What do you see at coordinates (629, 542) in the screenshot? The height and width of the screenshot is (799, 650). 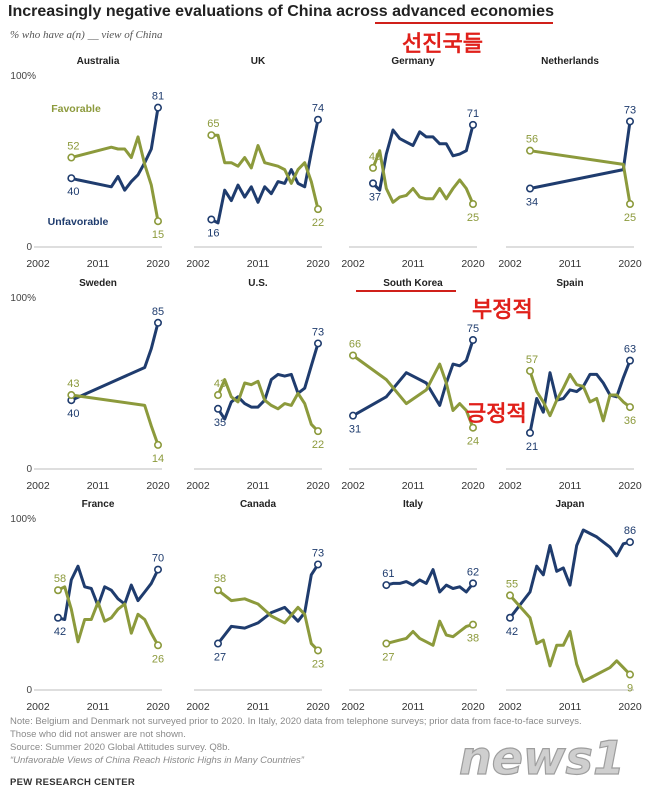 I see `point-end-unfavorable-japan` at bounding box center [629, 542].